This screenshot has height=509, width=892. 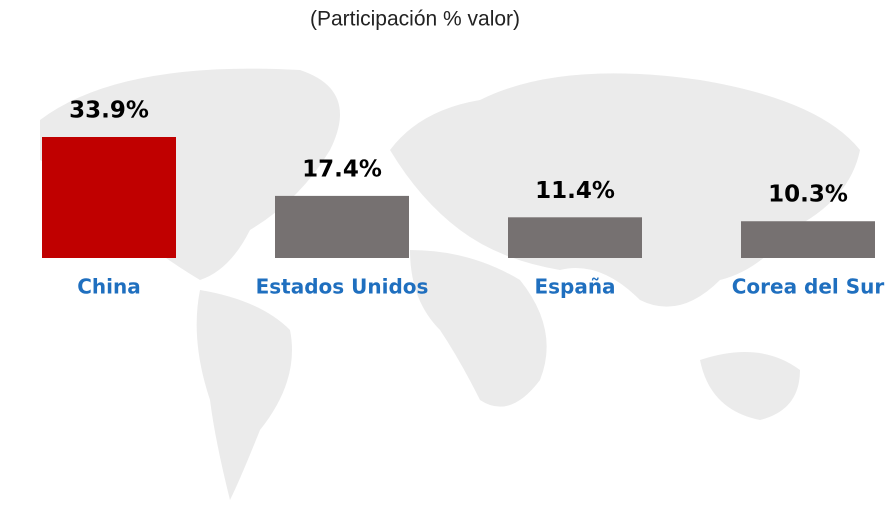 What do you see at coordinates (342, 287) in the screenshot?
I see `category-label: Estados Unidos` at bounding box center [342, 287].